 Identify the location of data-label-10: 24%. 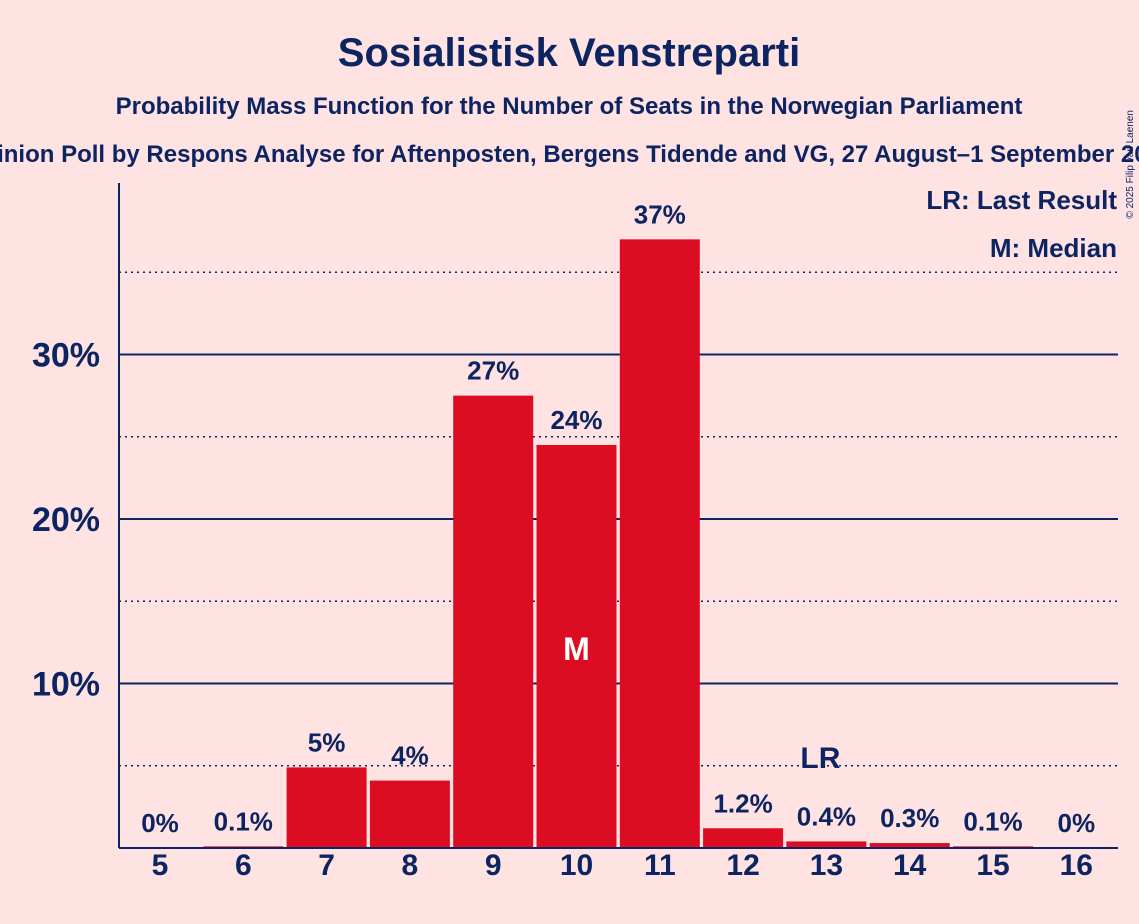
(576, 420).